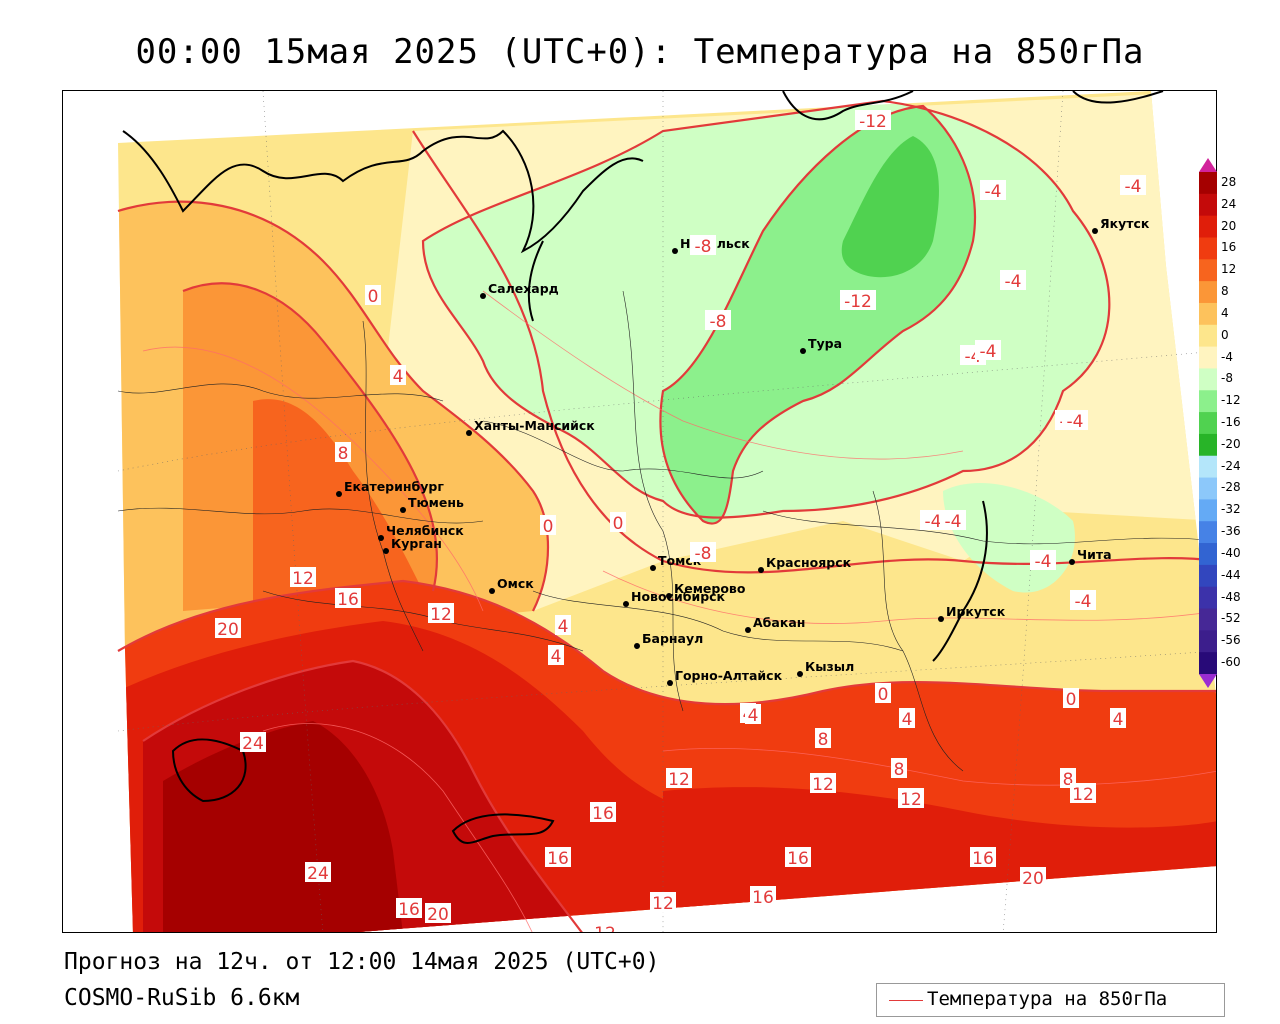 This screenshot has width=1280, height=1024. I want to click on colorbar-tick-label: -32, so click(1231, 509).